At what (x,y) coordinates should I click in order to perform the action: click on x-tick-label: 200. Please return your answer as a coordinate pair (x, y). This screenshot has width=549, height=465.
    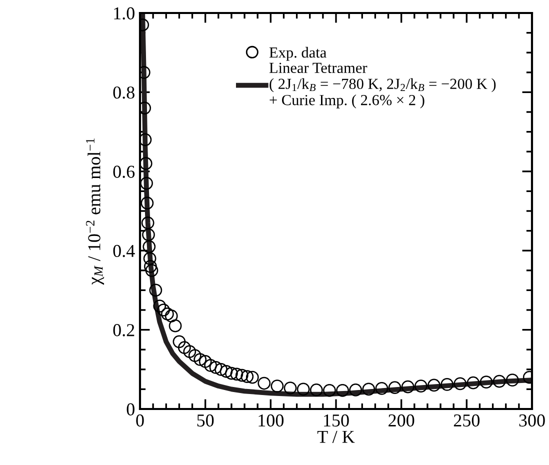
    Looking at the image, I should click on (401, 420).